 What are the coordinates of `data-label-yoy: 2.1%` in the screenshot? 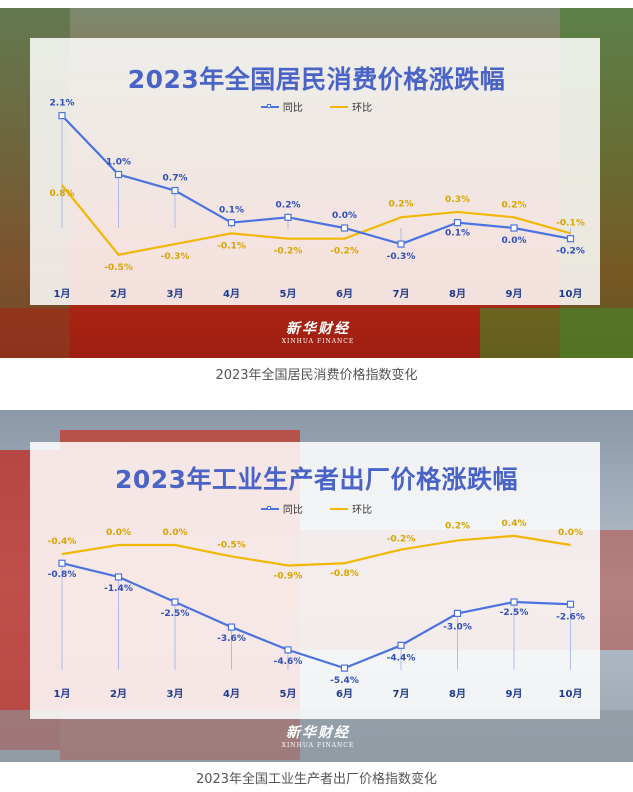 It's located at (62, 104).